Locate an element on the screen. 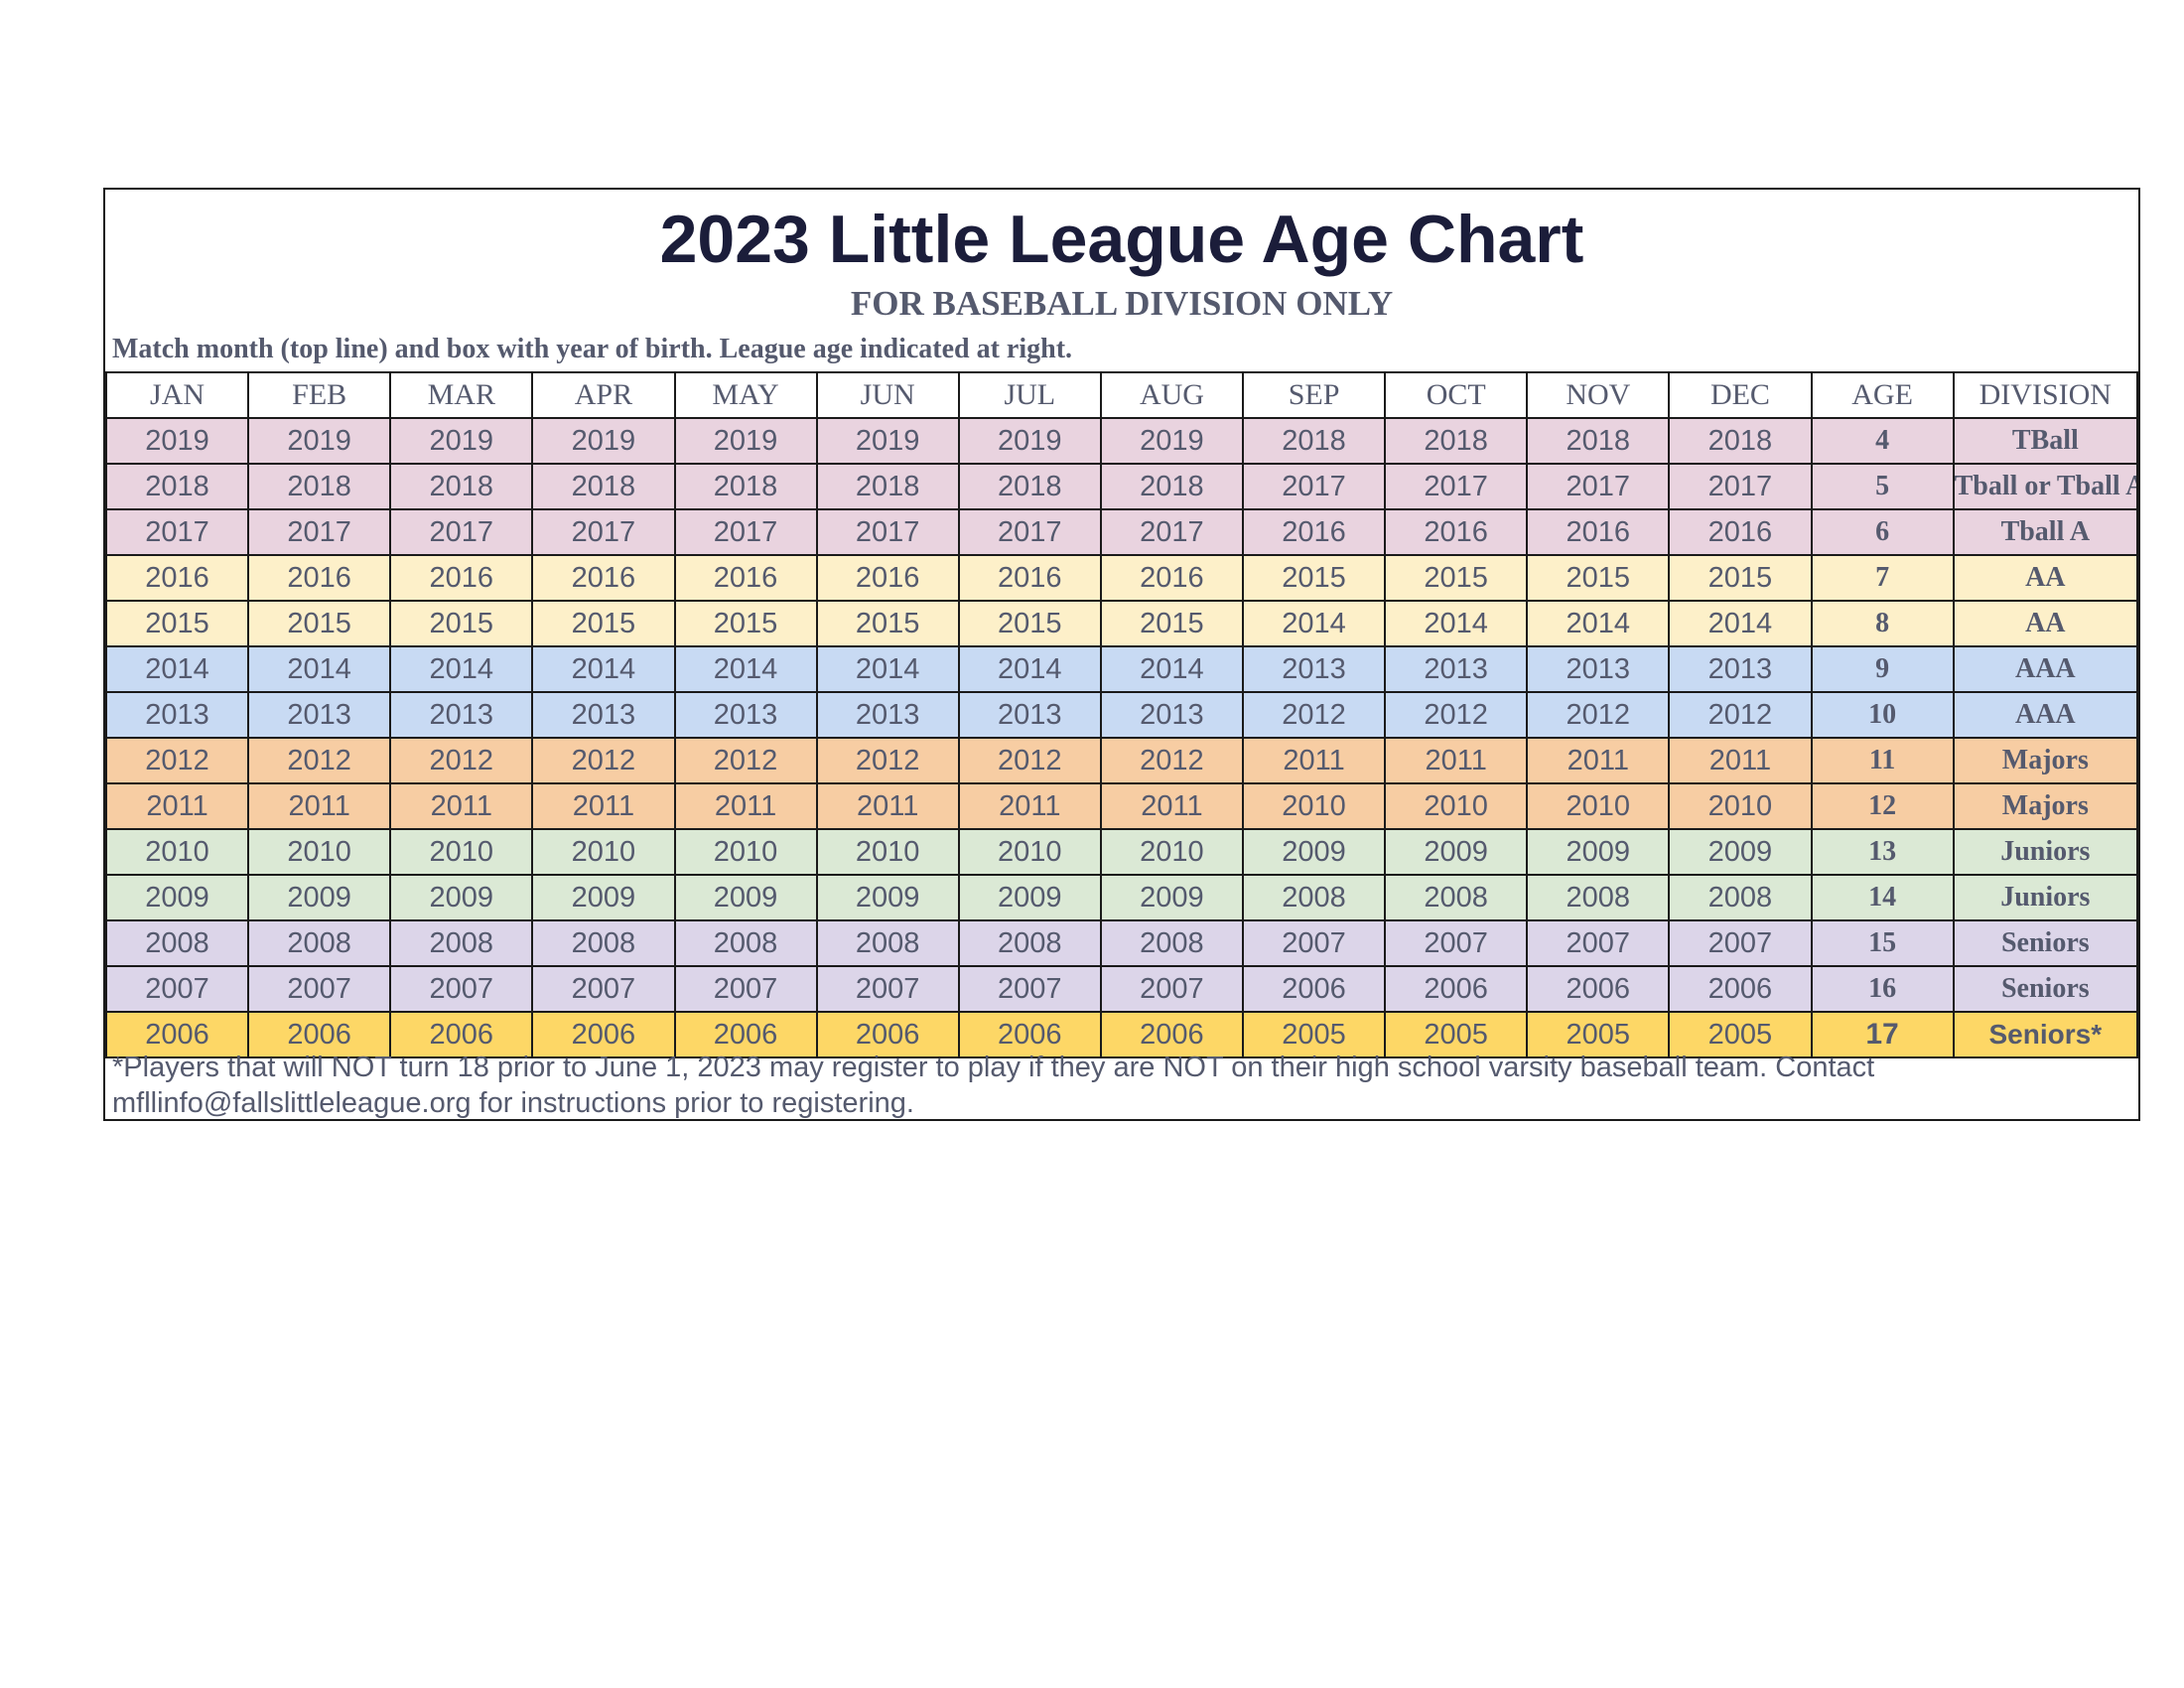 Image resolution: width=2184 pixels, height=1688 pixels. league-age-cell: 8 is located at coordinates (1882, 623).